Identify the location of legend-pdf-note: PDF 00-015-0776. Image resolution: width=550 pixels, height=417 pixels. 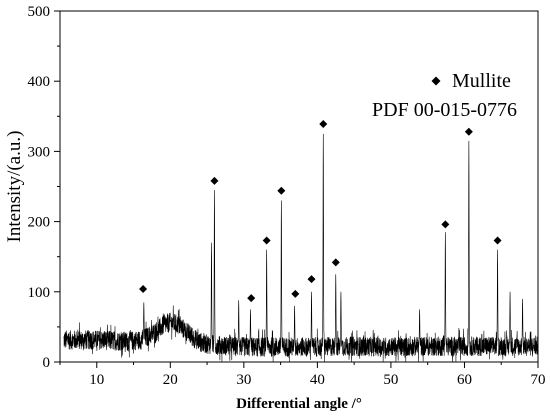
(444, 110).